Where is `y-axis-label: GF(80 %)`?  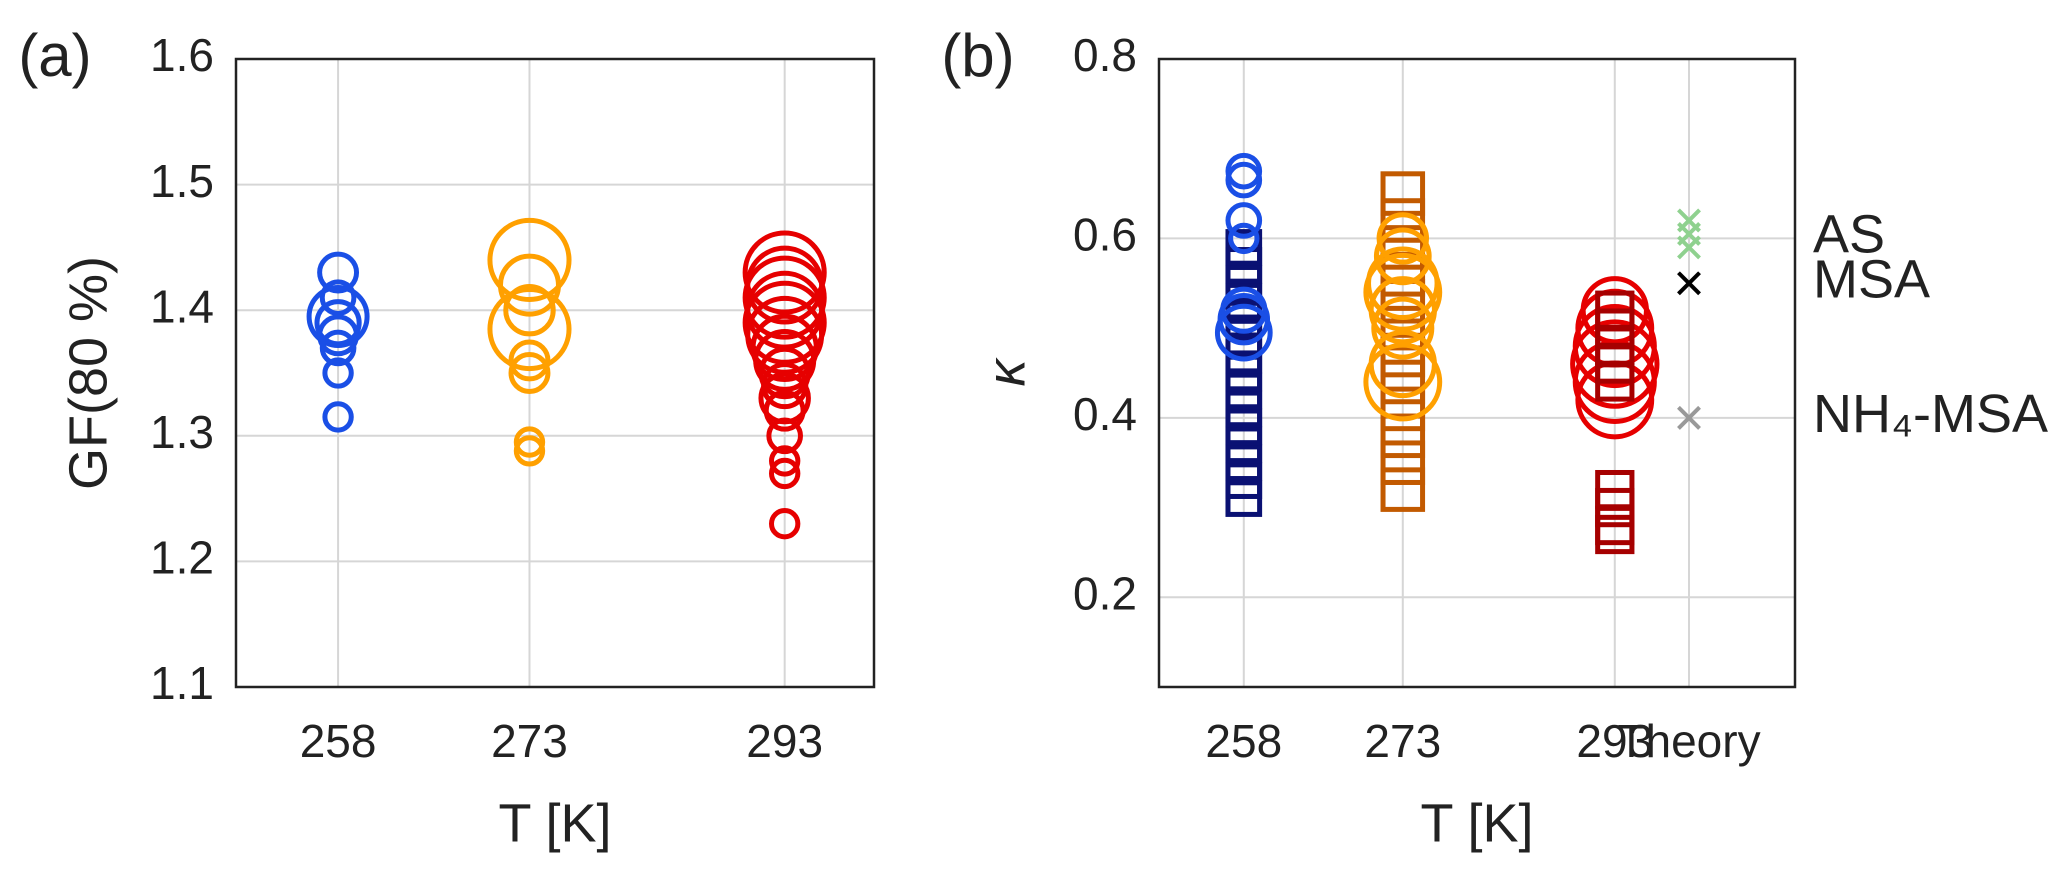
y-axis-label: GF(80 %) is located at coordinates (88, 373).